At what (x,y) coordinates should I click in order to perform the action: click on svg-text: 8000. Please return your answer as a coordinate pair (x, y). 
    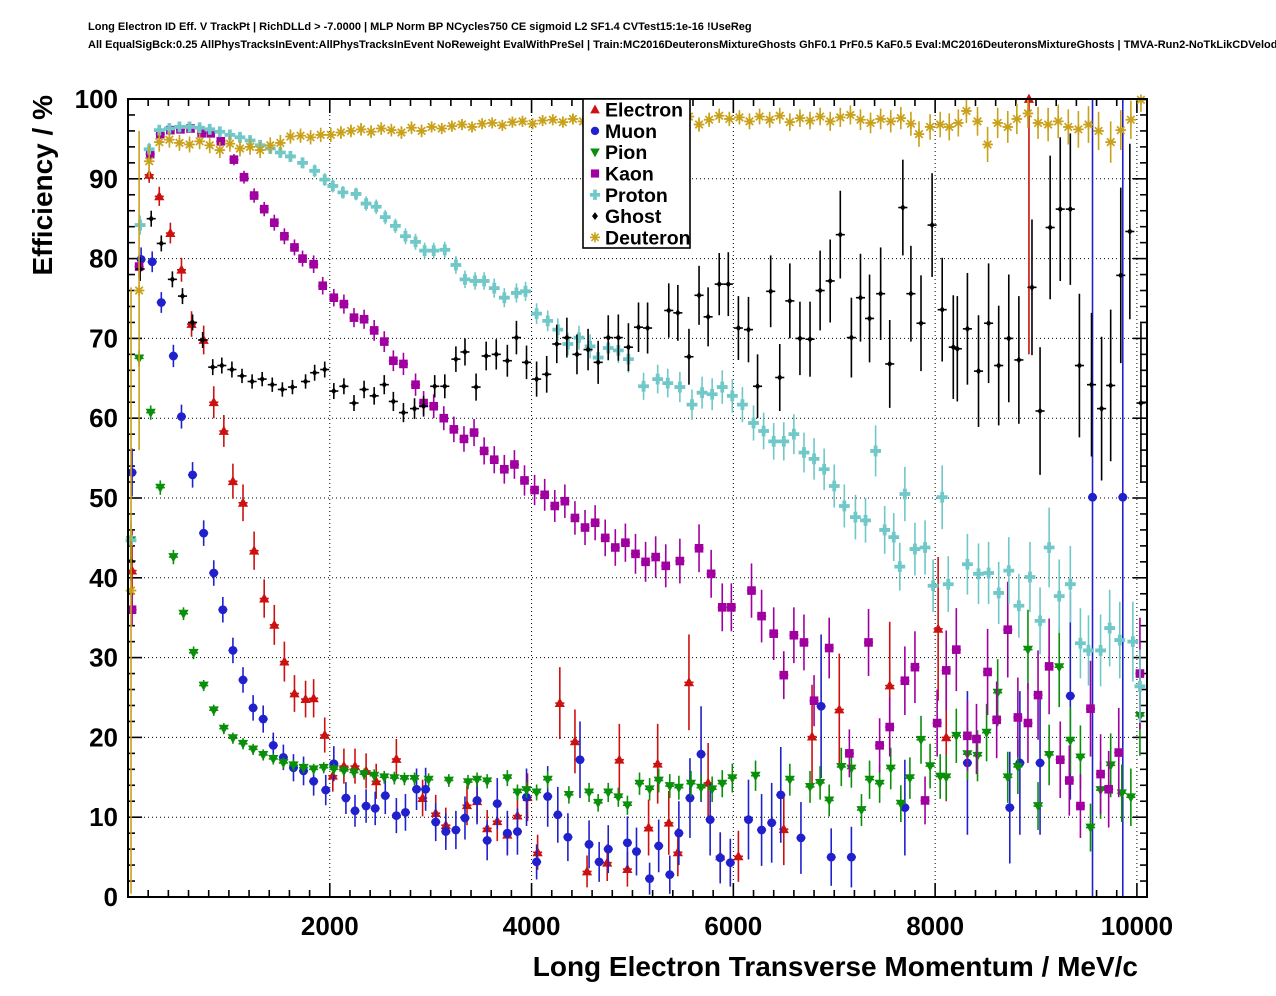
    Looking at the image, I should click on (935, 926).